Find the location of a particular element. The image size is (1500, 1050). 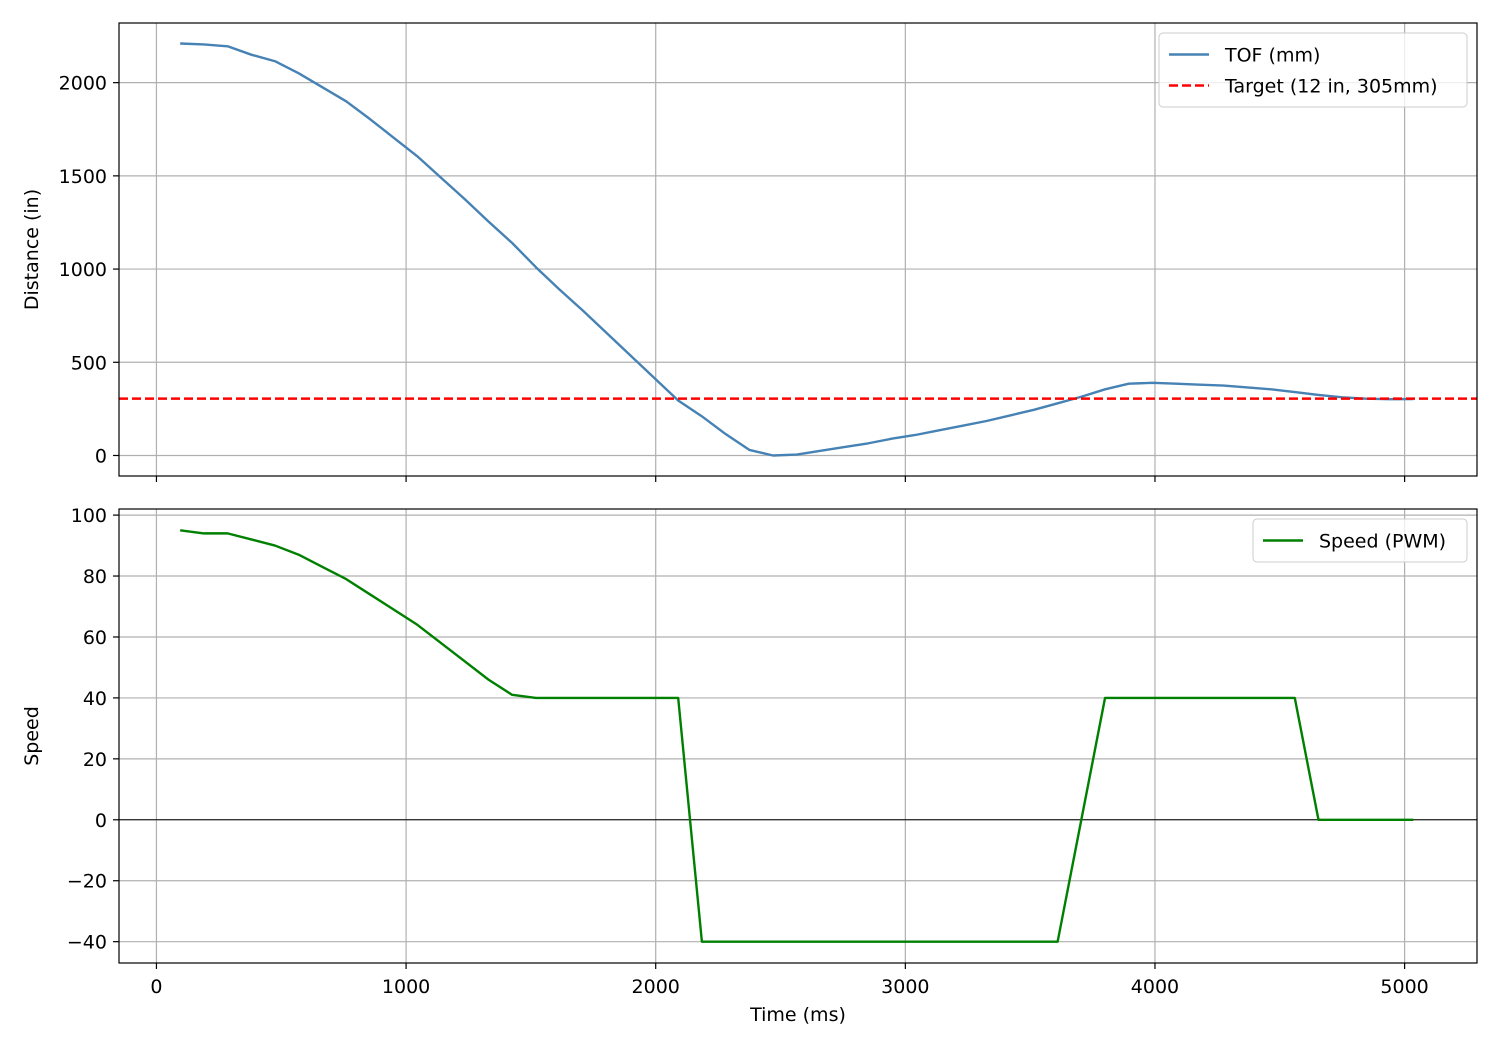

x-tick-label: 4000 is located at coordinates (1155, 987).